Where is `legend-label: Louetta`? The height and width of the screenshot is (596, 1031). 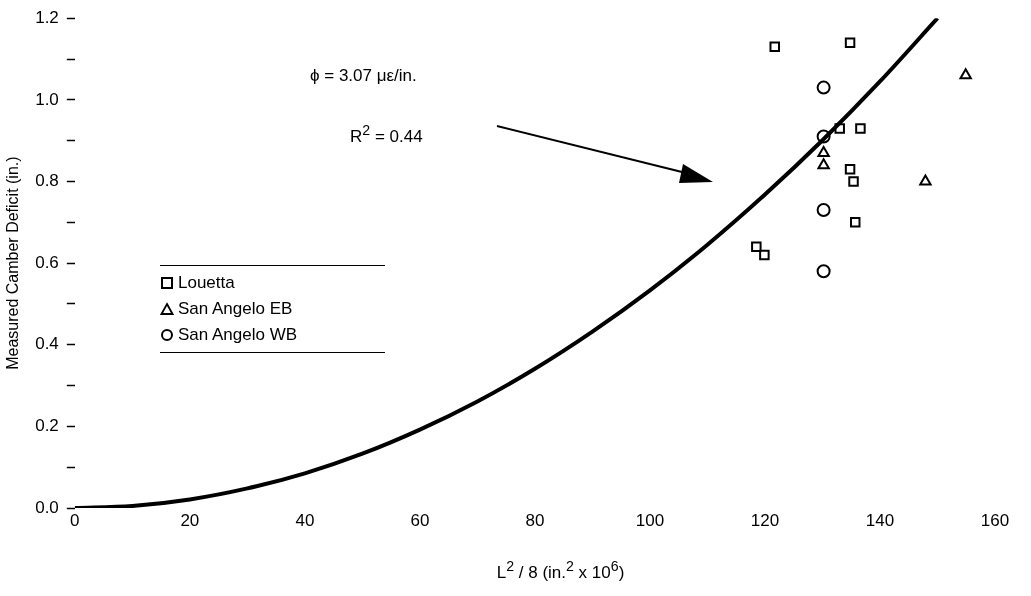 legend-label: Louetta is located at coordinates (206, 283).